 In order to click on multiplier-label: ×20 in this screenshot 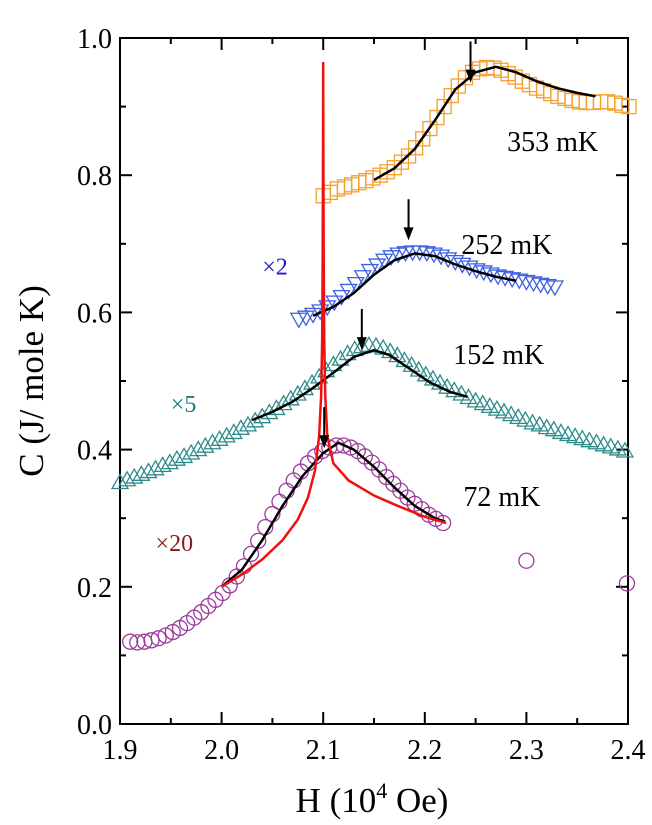, I will do `click(175, 544)`.